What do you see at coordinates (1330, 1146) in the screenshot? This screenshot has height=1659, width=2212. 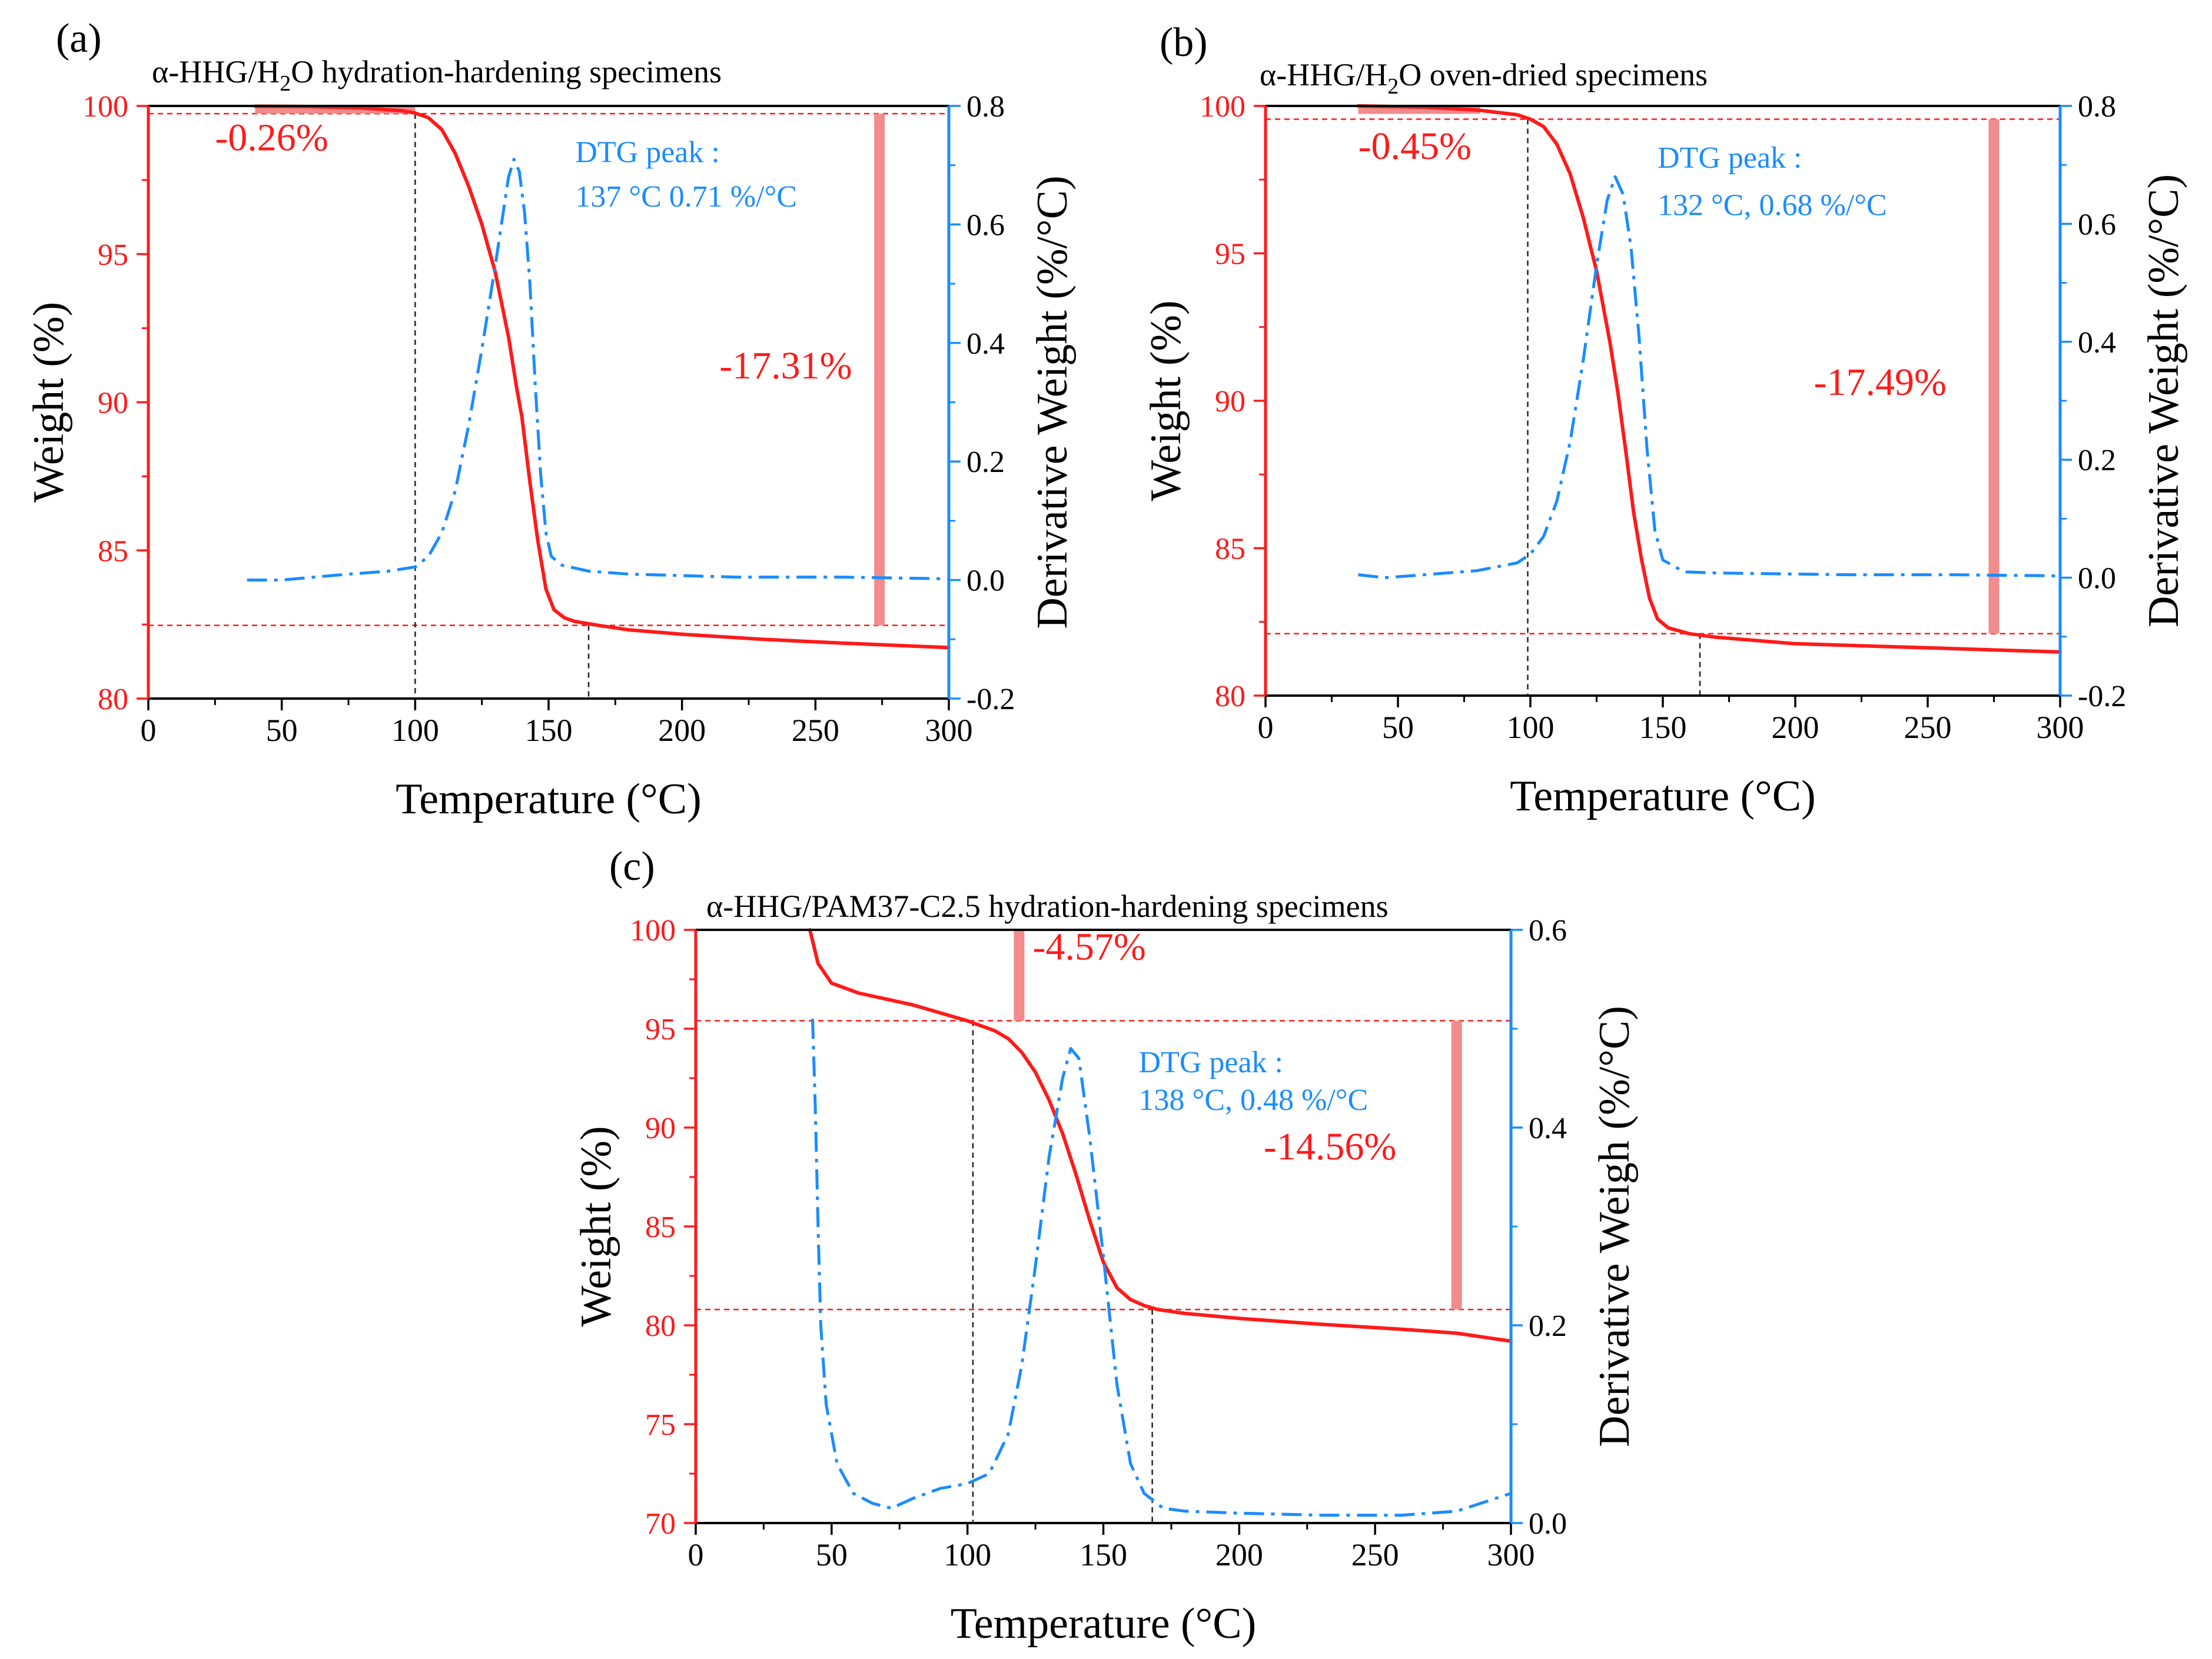 I see `second-step-loss: -14.56%` at bounding box center [1330, 1146].